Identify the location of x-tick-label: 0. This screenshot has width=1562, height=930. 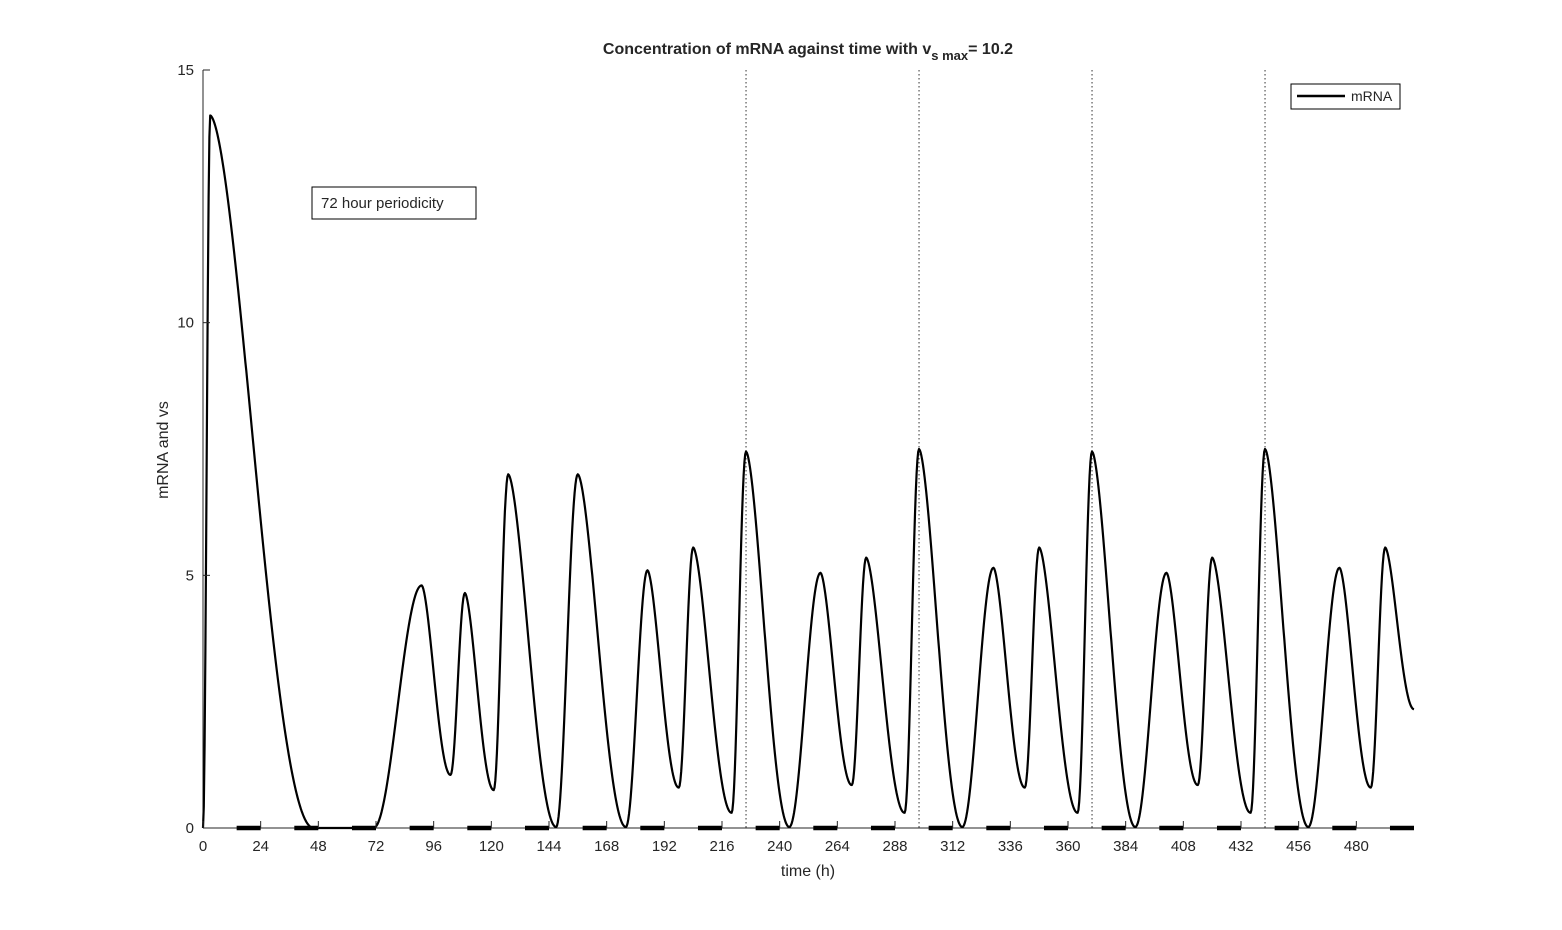
(203, 846).